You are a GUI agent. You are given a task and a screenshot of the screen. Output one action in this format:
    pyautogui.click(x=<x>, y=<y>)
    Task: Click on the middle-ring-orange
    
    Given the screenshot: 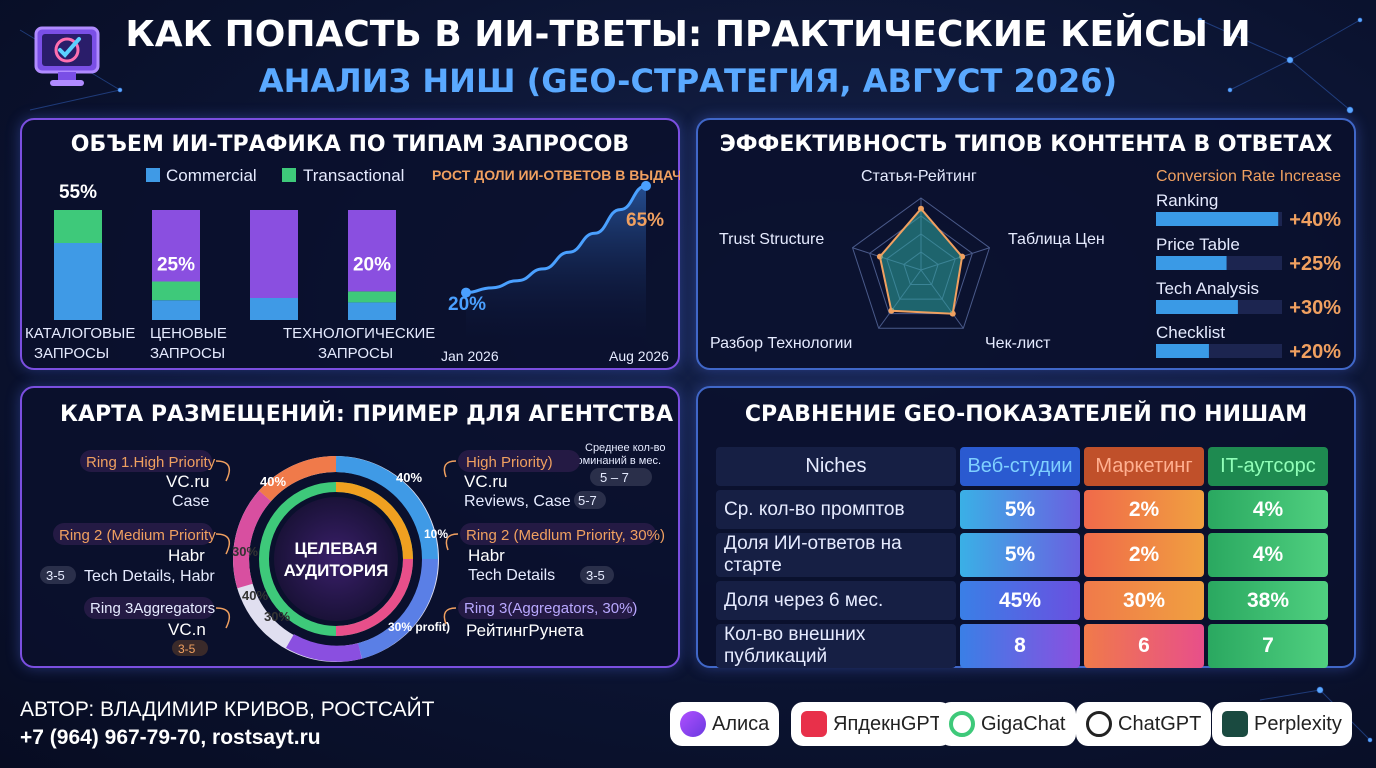 What is the action you would take?
    pyautogui.click(x=374, y=521)
    